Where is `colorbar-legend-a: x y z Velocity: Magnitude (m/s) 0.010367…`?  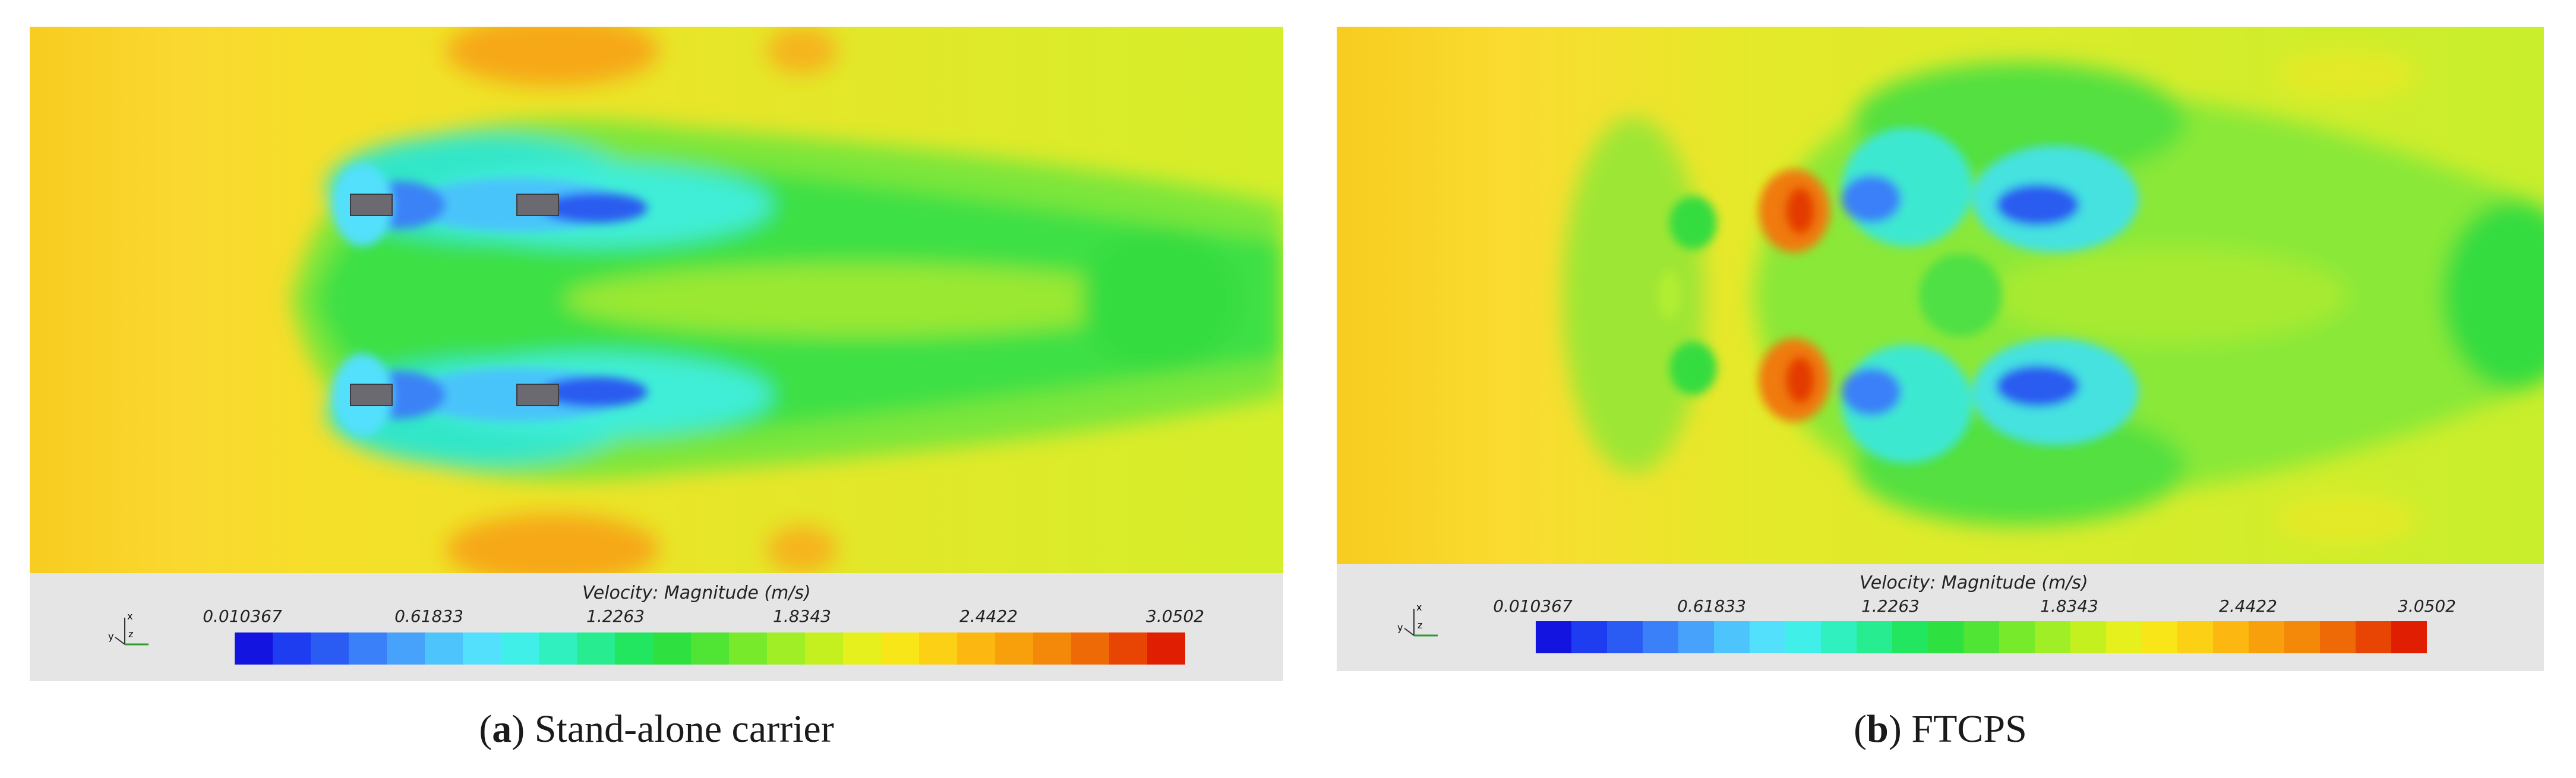
colorbar-legend-a: x y z Velocity: Magnitude (m/s) 0.010367… is located at coordinates (656, 627).